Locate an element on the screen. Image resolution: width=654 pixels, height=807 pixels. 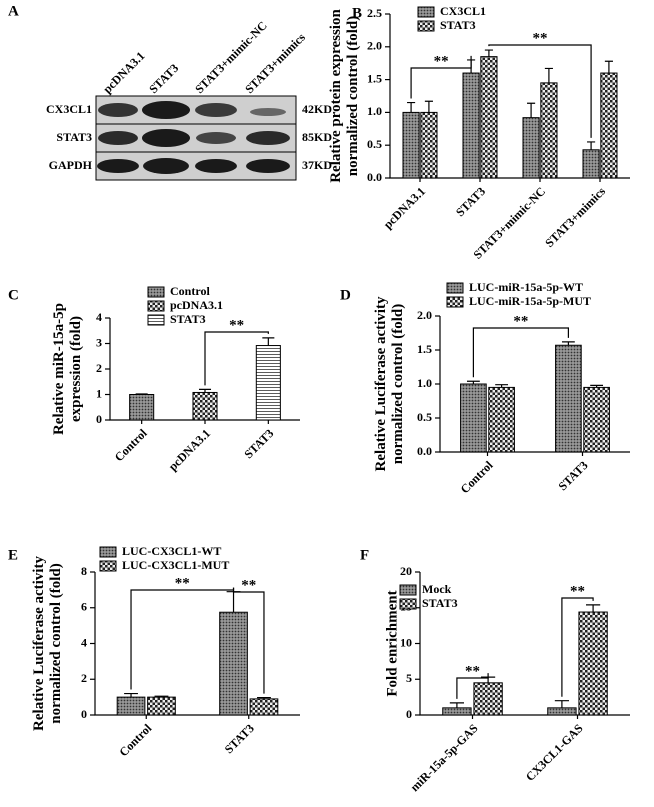
legend-label: LUC-CX3CL1-MUT is located at coordinates (175, 565).